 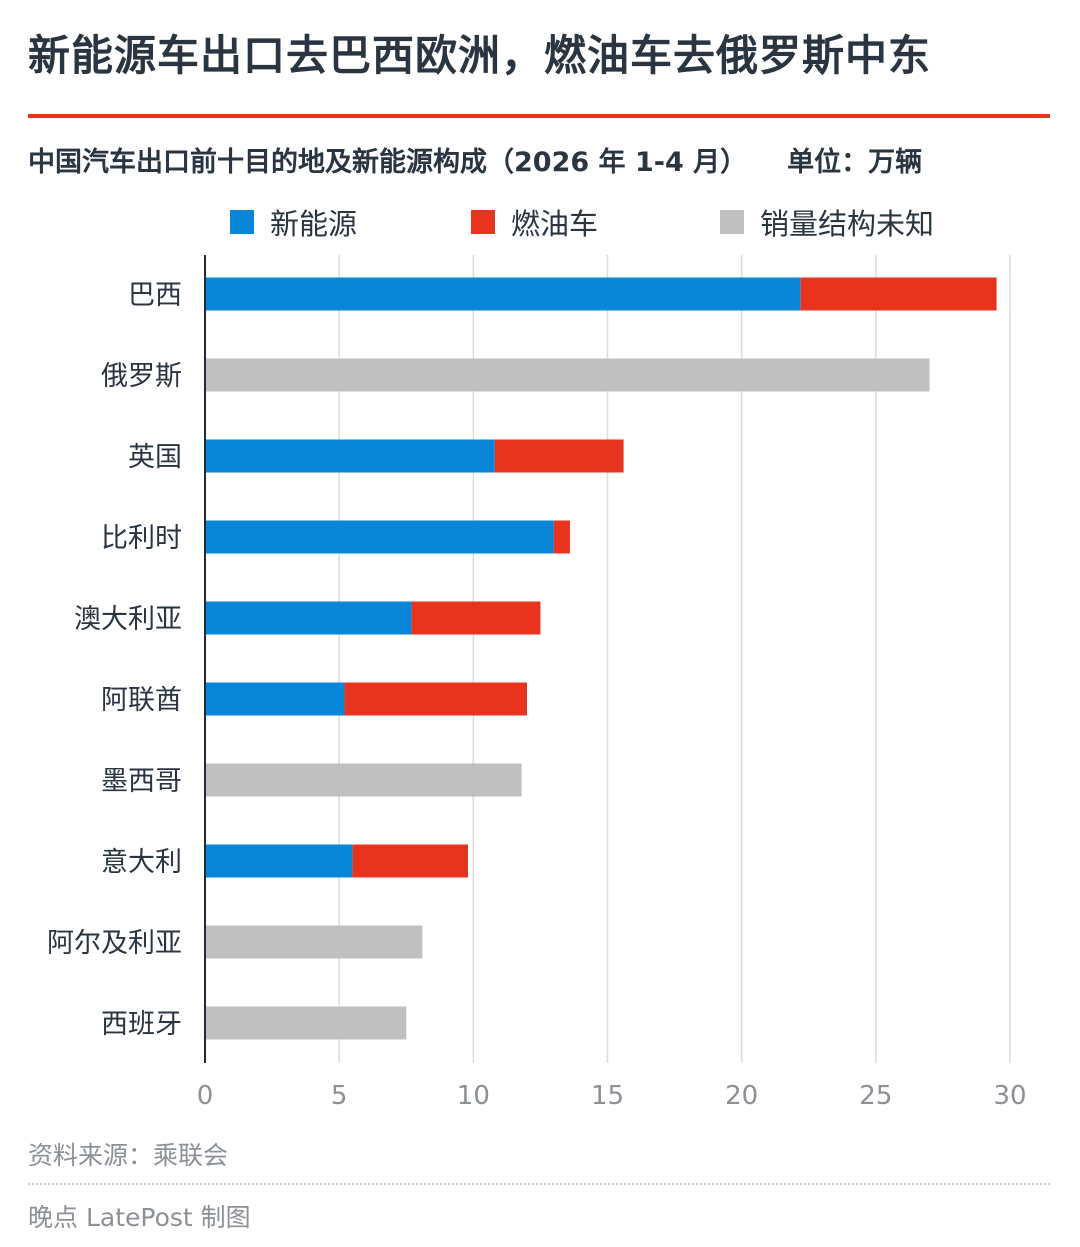 I want to click on headline: 新能源车出口去巴西欧洲，燃油车去俄罗斯中东, so click(x=480, y=55).